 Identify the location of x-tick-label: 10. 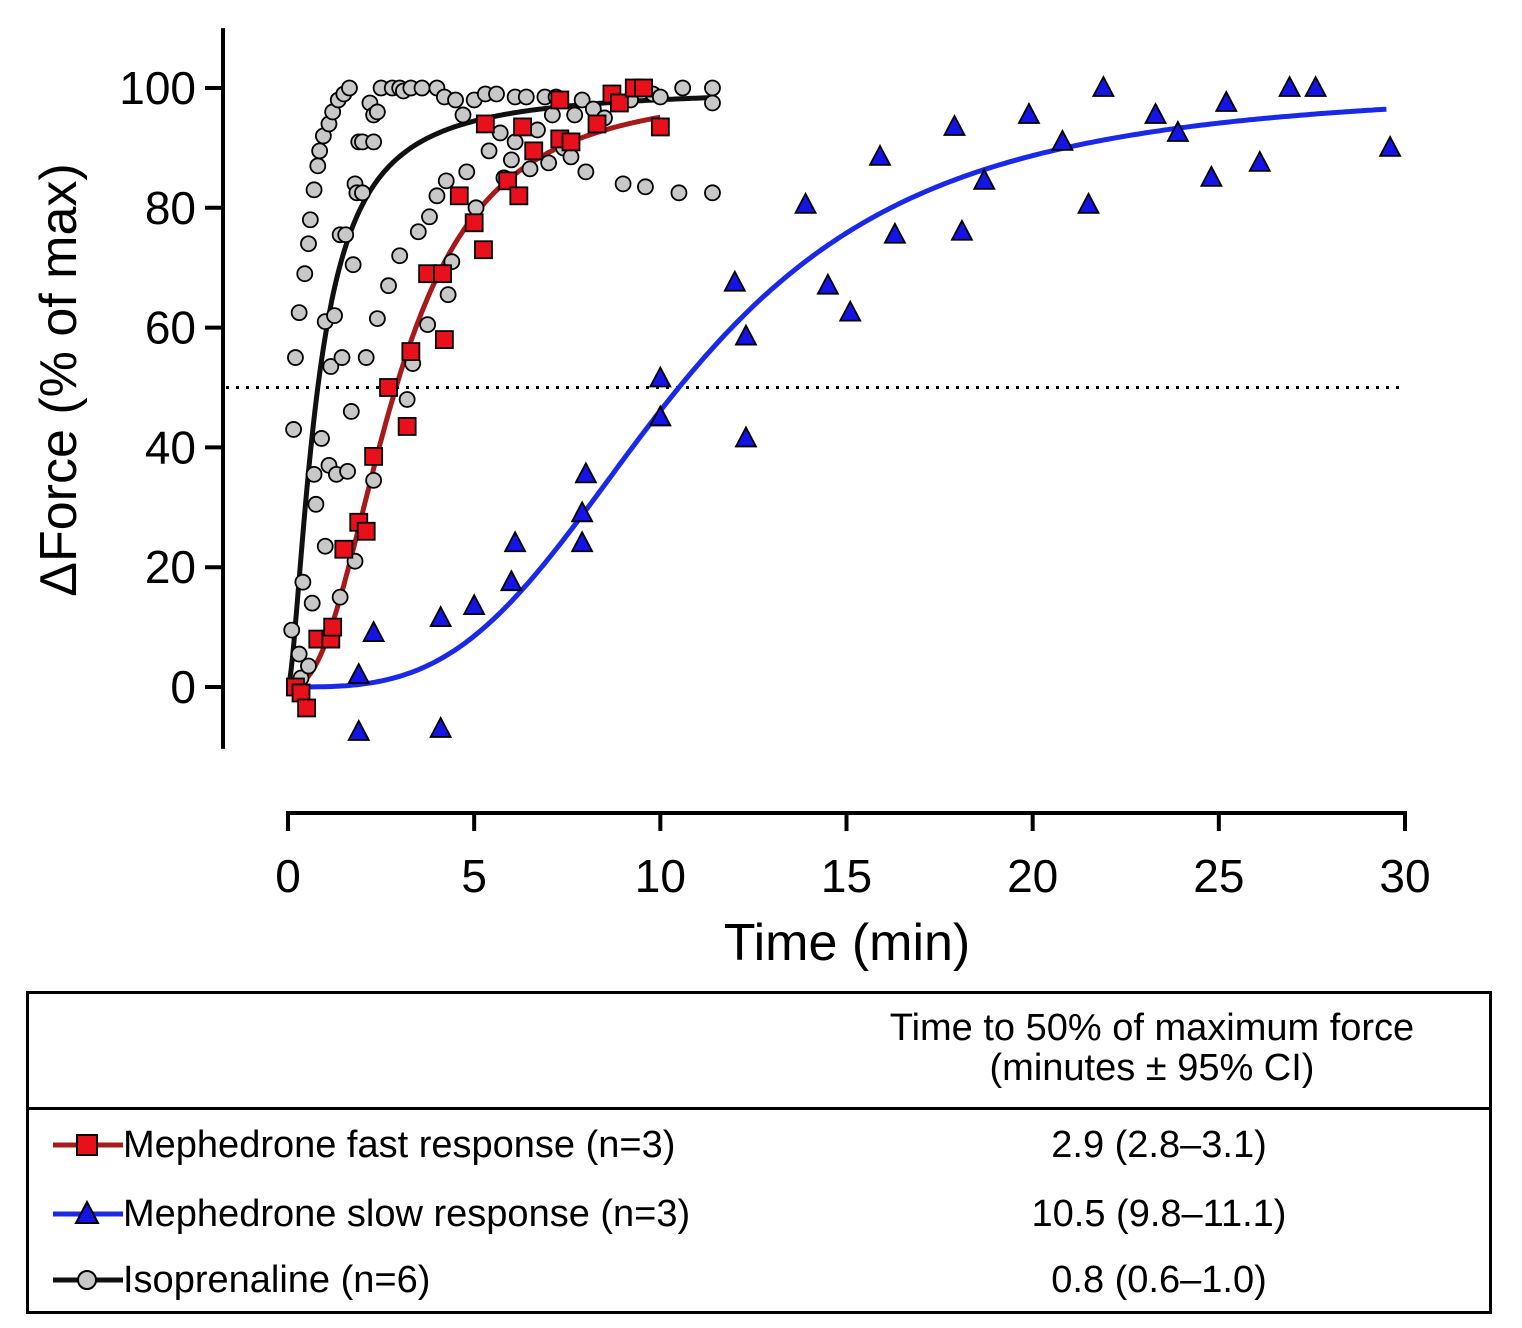
(660, 876).